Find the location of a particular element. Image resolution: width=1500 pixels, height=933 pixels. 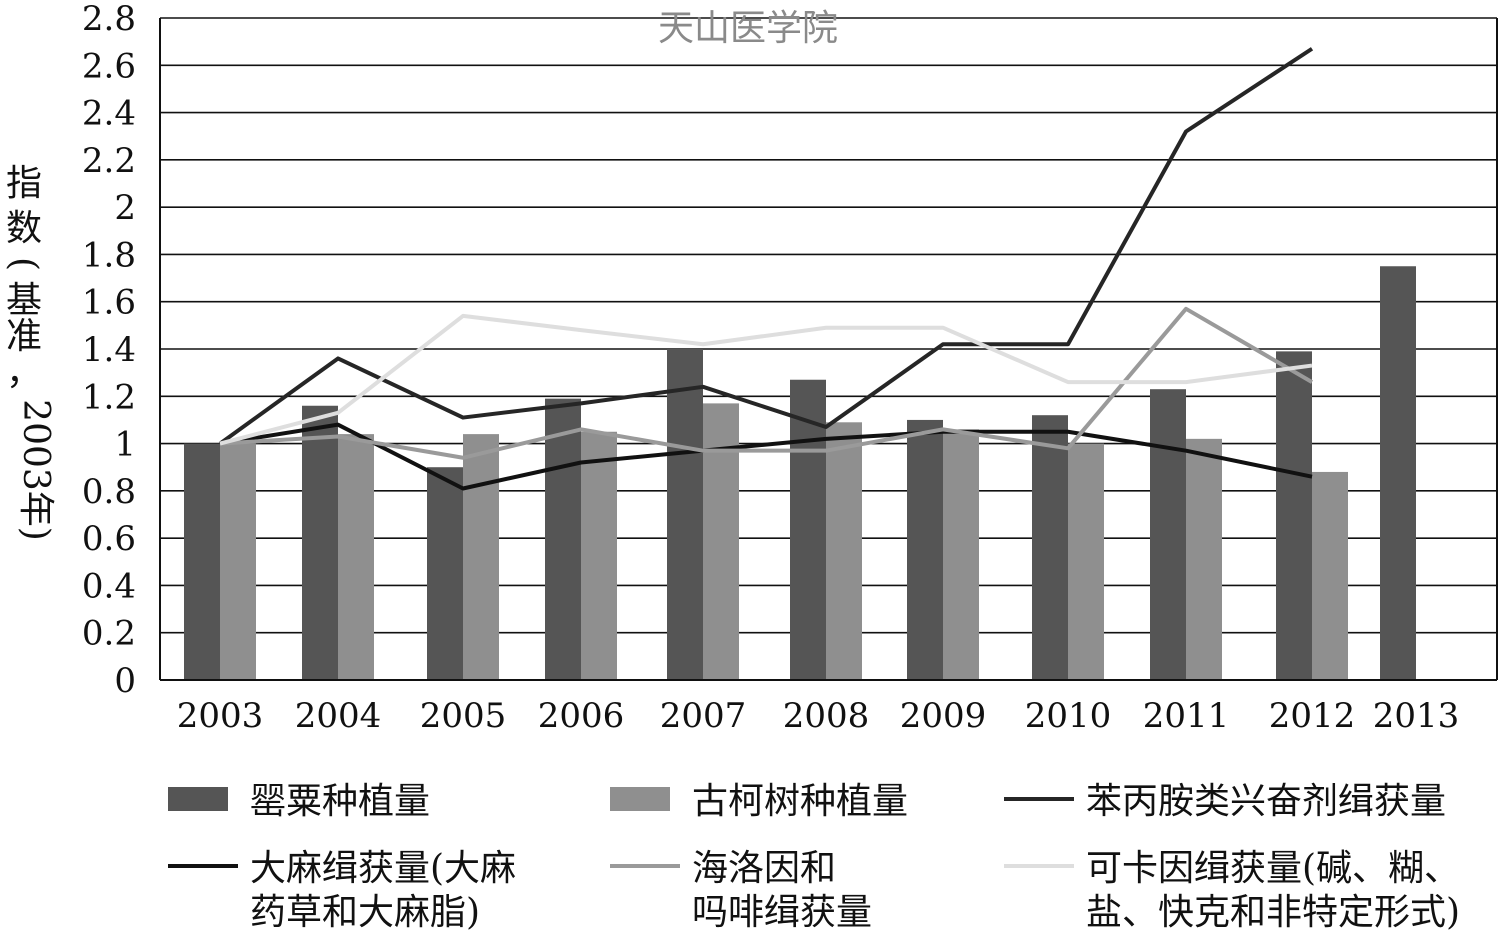

y-tick-label: 0 is located at coordinates (125, 681).